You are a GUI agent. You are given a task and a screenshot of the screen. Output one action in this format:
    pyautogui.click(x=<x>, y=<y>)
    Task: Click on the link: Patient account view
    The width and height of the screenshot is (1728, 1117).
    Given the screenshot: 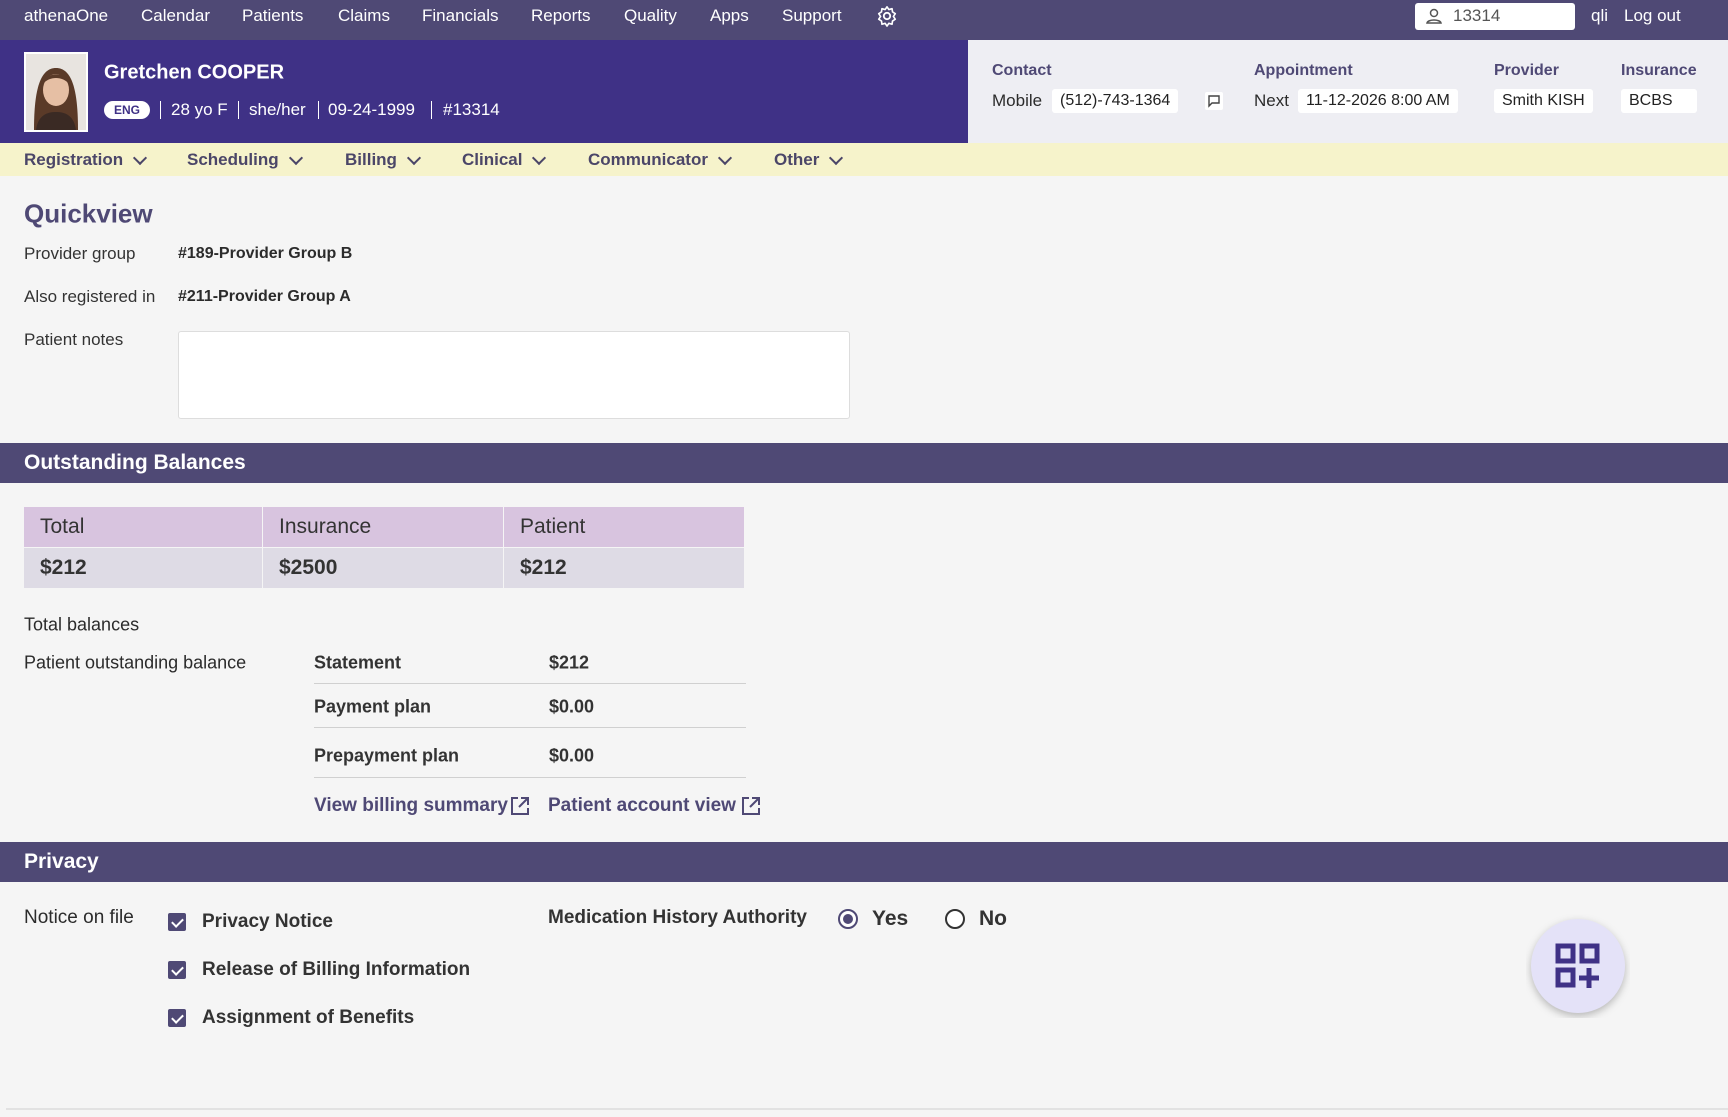 What is the action you would take?
    pyautogui.click(x=642, y=805)
    